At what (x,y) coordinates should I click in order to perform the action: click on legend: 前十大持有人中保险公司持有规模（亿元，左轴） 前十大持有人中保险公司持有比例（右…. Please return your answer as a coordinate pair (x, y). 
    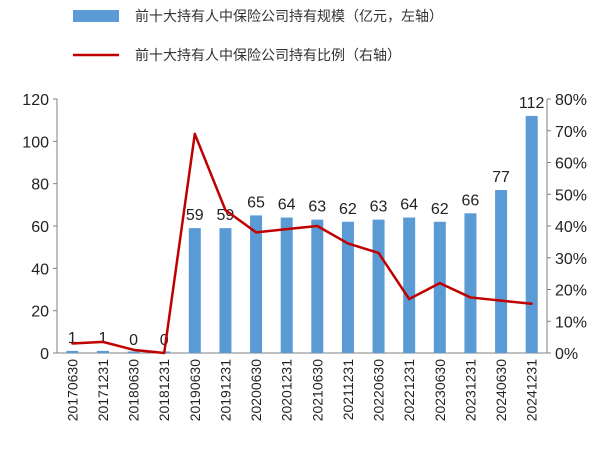
    Looking at the image, I should click on (258, 36).